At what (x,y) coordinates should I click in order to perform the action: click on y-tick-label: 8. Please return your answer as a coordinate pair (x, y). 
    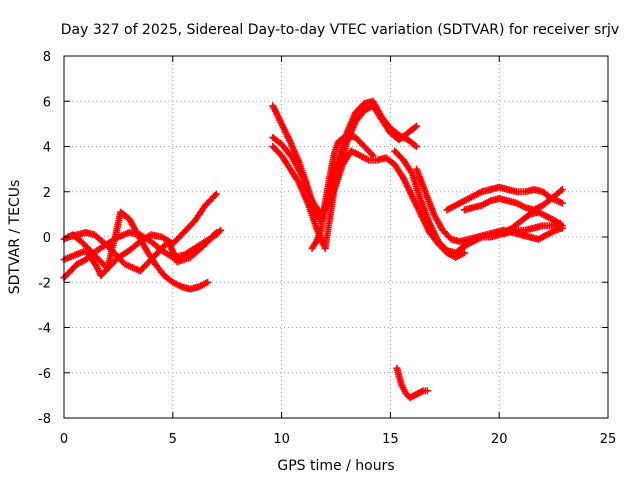
    Looking at the image, I should click on (47, 57).